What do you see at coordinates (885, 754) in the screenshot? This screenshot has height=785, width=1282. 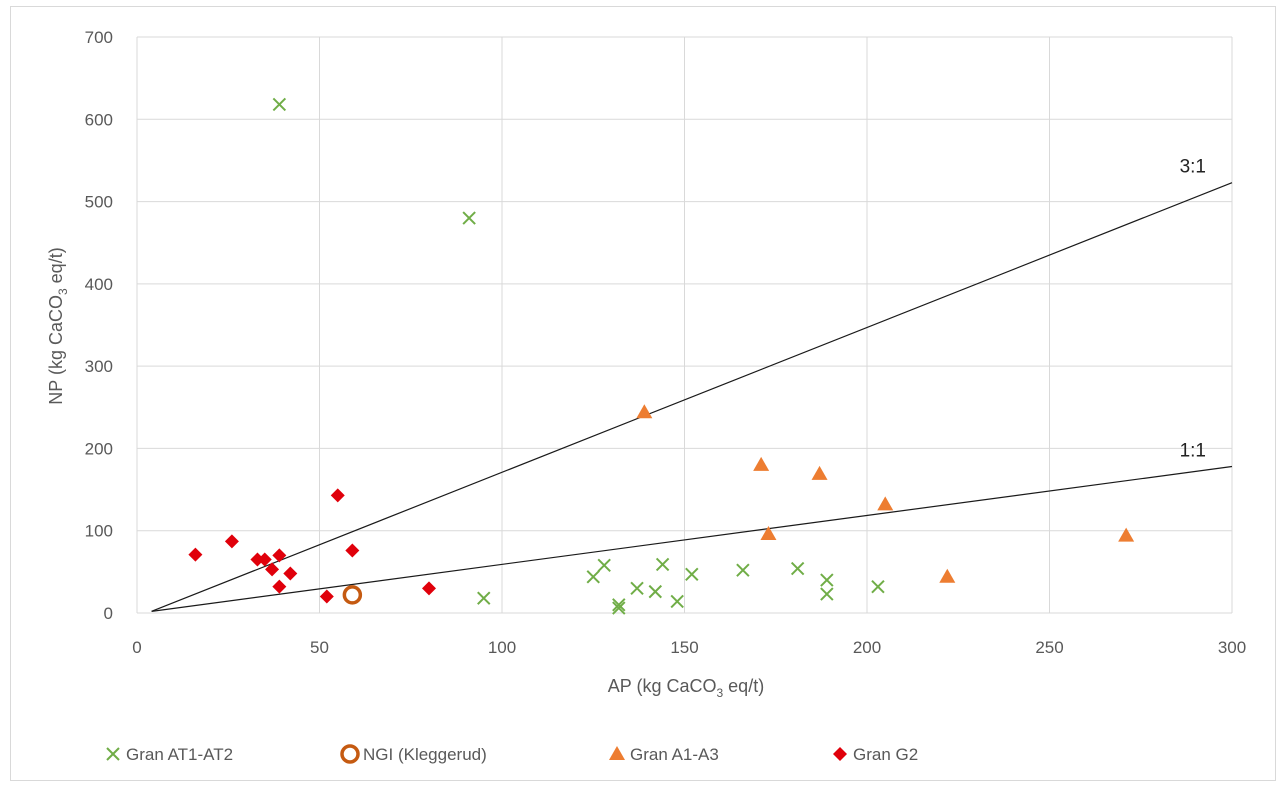 I see `legend-label-4: Gran G2` at bounding box center [885, 754].